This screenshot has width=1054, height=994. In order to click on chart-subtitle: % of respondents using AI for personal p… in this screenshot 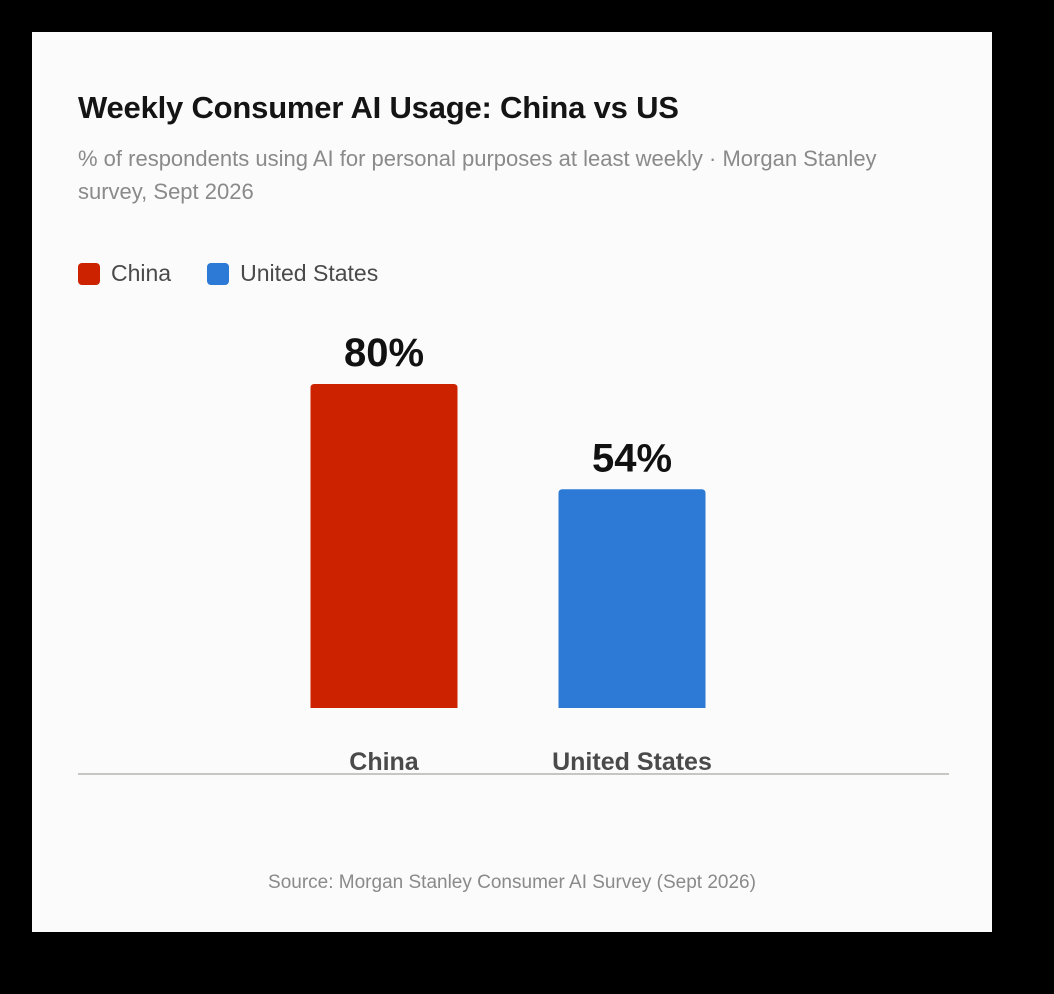, I will do `click(477, 175)`.